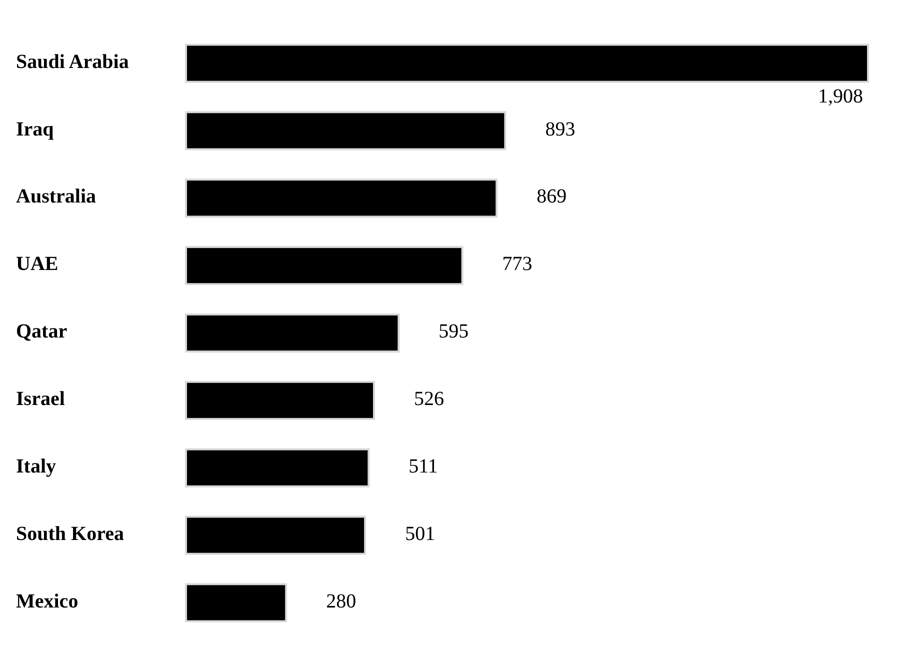 The height and width of the screenshot is (653, 904). What do you see at coordinates (56, 197) in the screenshot?
I see `y-tick-label: Australia` at bounding box center [56, 197].